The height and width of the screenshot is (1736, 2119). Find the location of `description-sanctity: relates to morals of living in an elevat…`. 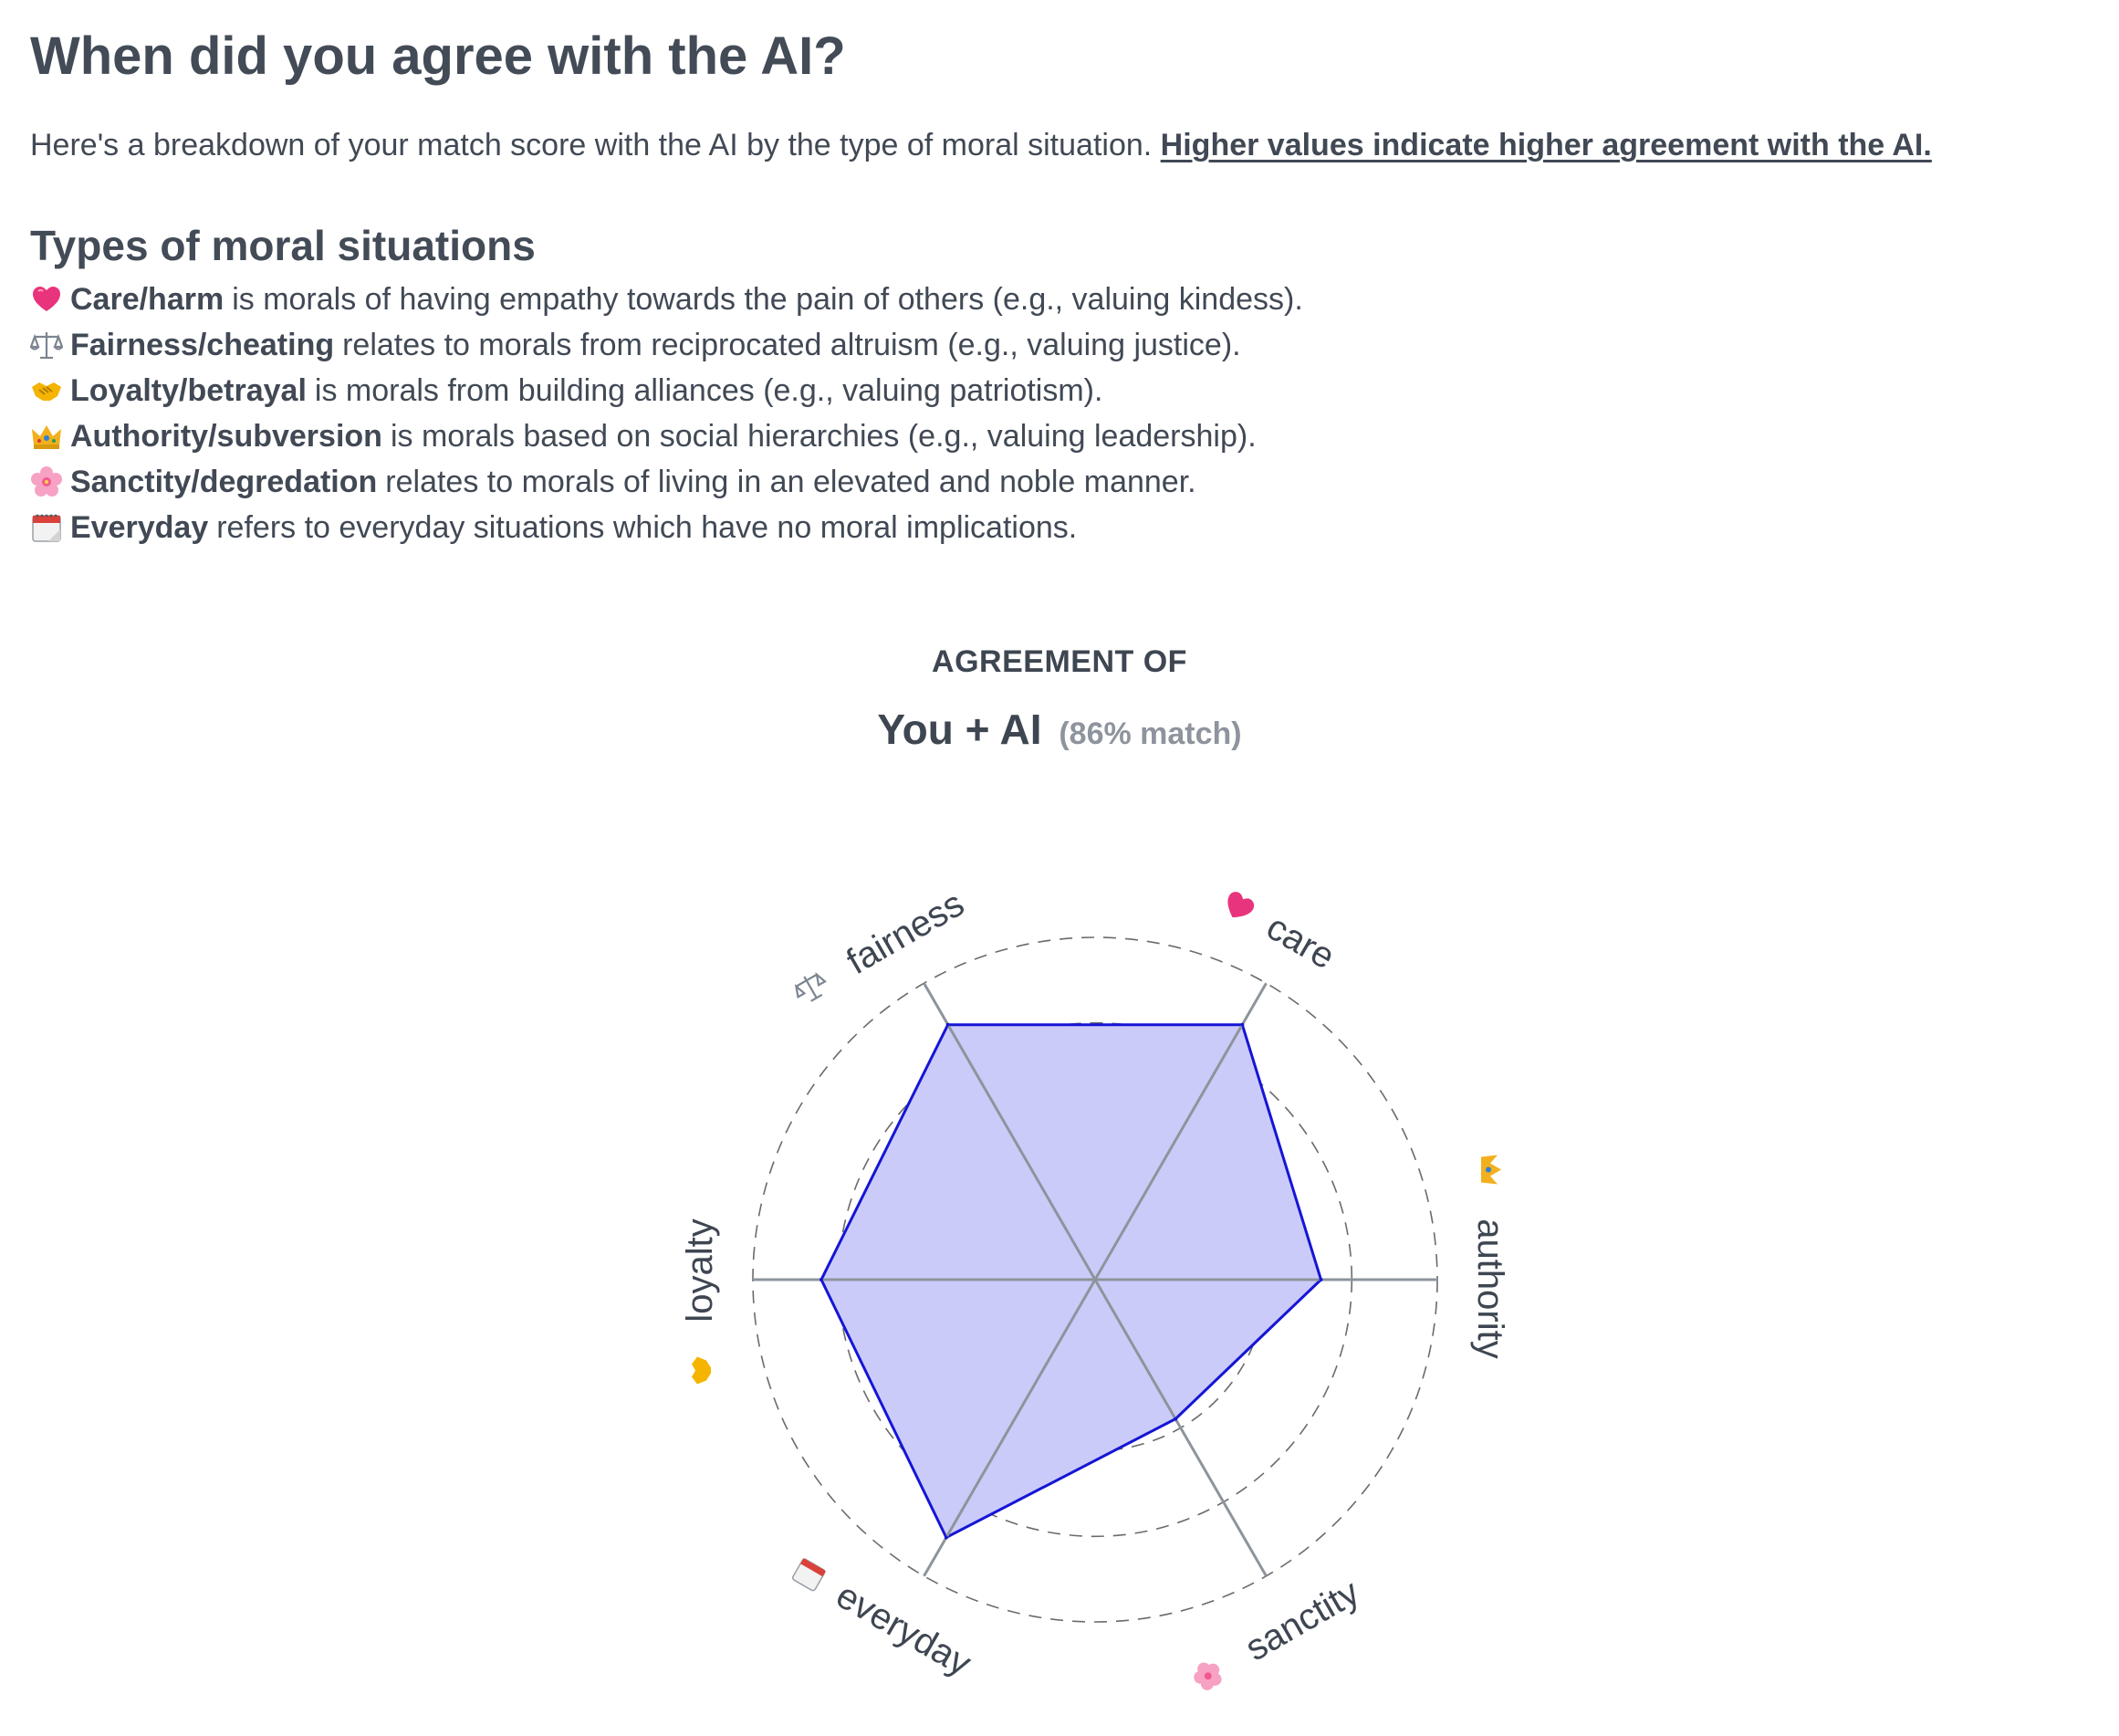

description-sanctity: relates to morals of living in an elevat… is located at coordinates (790, 482).